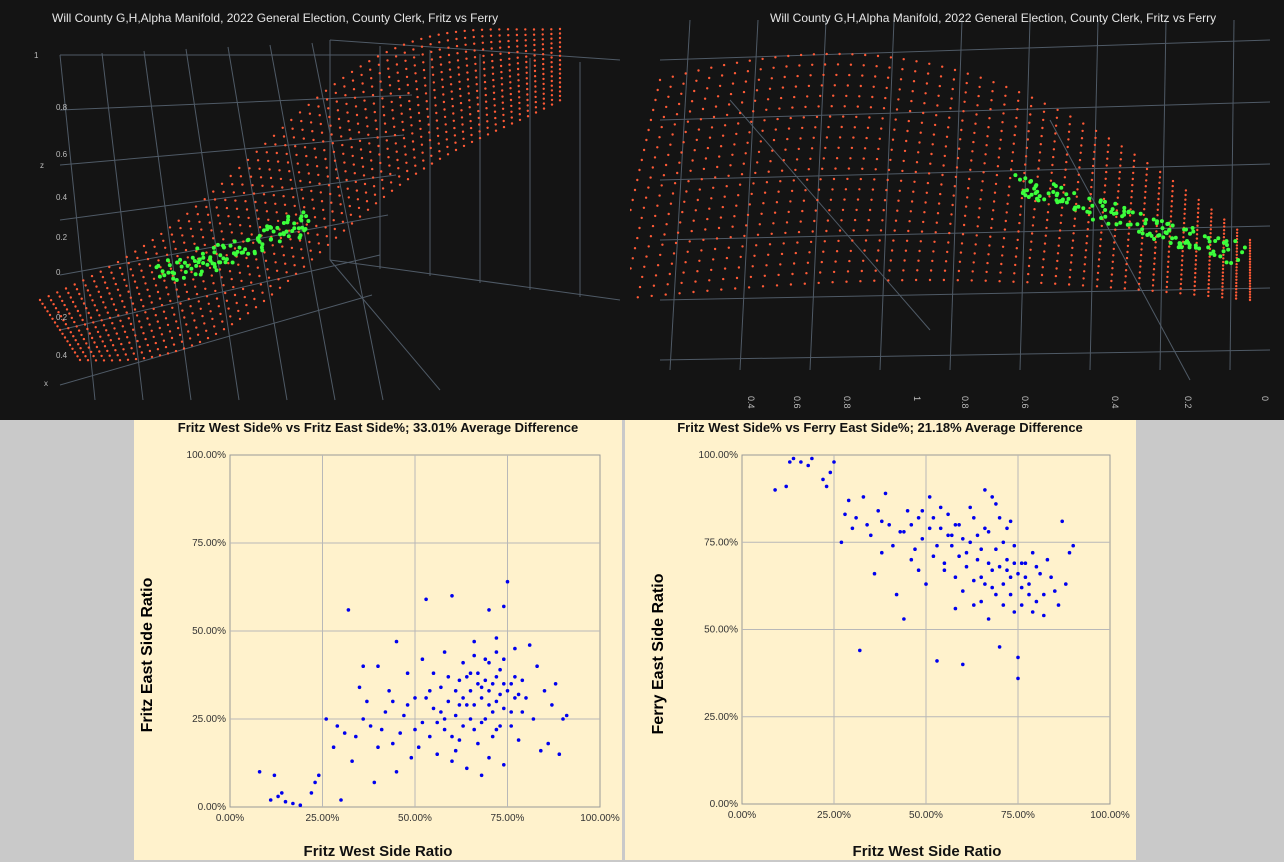  What do you see at coordinates (917, 398) in the screenshot?
I see `axis-tick-label: 1` at bounding box center [917, 398].